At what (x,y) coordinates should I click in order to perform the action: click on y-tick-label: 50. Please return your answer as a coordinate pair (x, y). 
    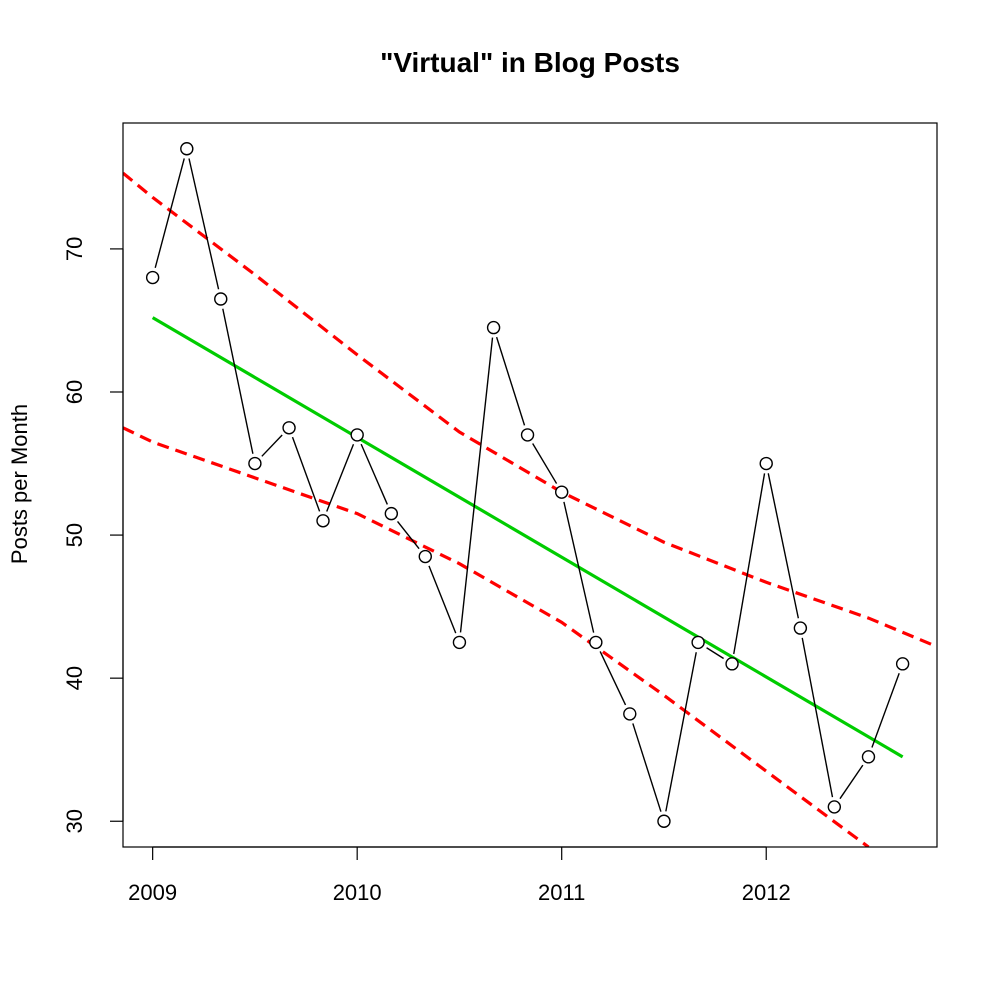
    Looking at the image, I should click on (74, 535).